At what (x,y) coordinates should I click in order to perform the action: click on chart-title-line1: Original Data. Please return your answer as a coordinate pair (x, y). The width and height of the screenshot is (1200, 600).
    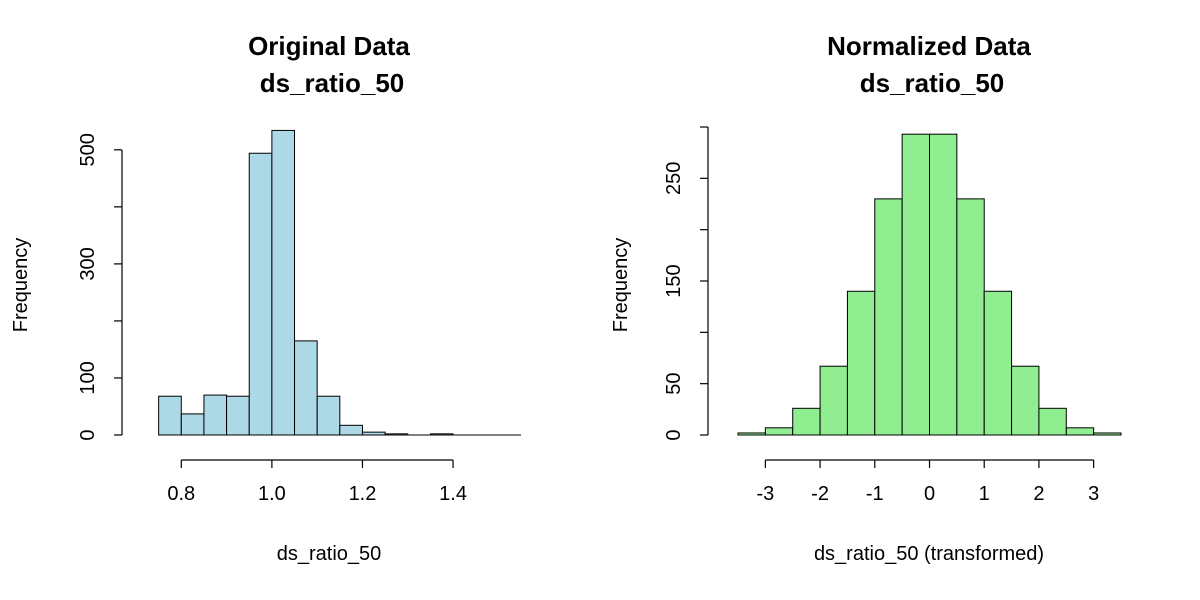
    Looking at the image, I should click on (329, 46).